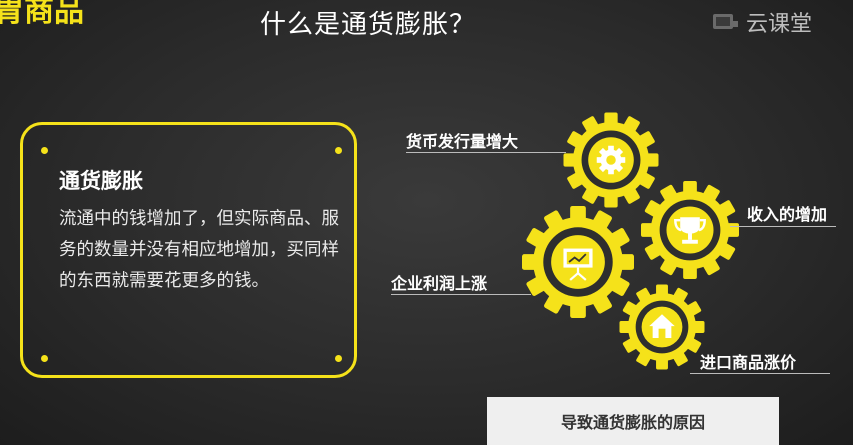 Image resolution: width=853 pixels, height=445 pixels. Describe the element at coordinates (779, 24) in the screenshot. I see `brand-name: 云课堂` at that location.